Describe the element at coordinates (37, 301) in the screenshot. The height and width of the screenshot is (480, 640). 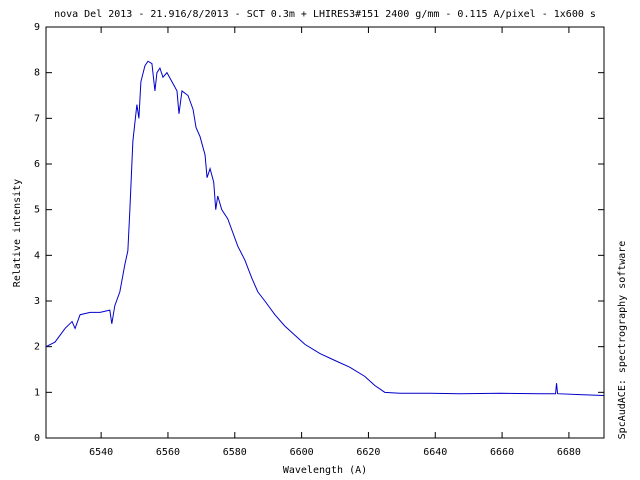
I see `y-tick-label: 3` at that location.